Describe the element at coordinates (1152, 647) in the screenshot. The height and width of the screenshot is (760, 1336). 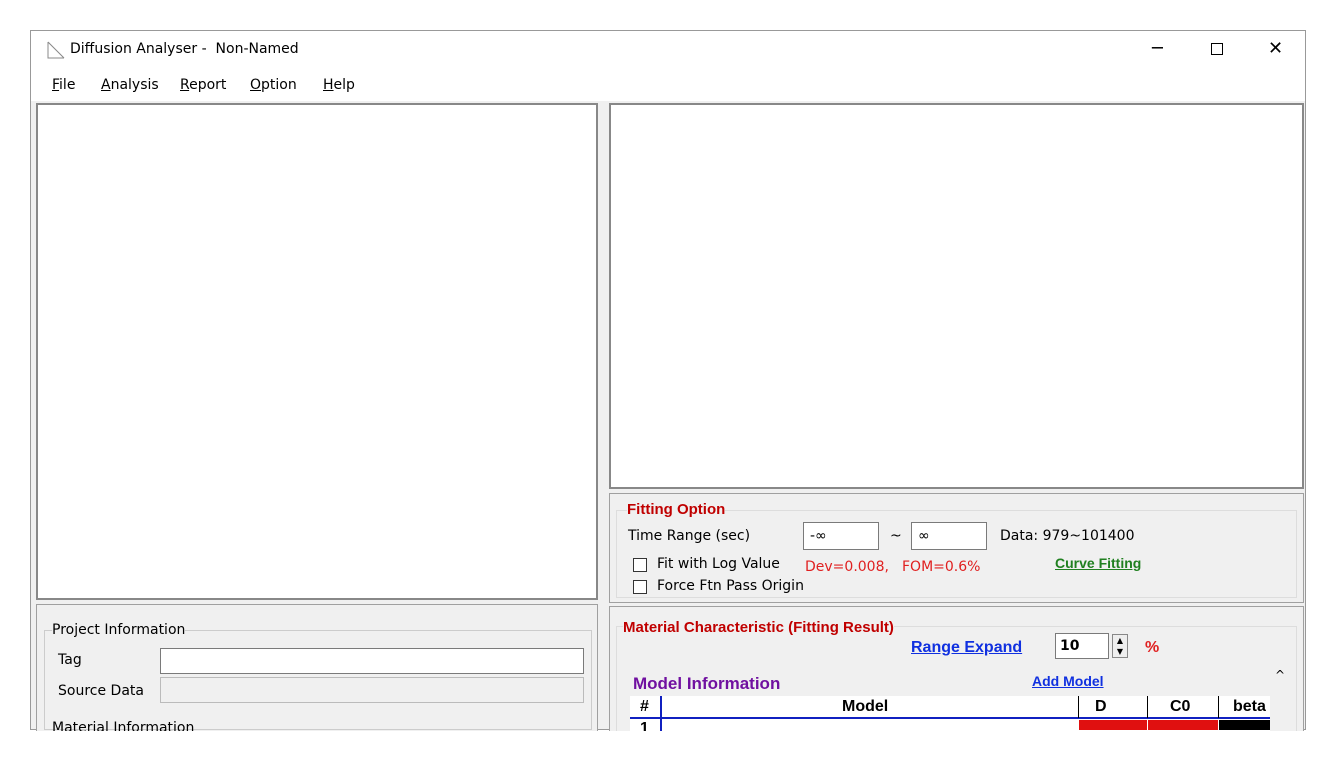
I see `percent: %` at that location.